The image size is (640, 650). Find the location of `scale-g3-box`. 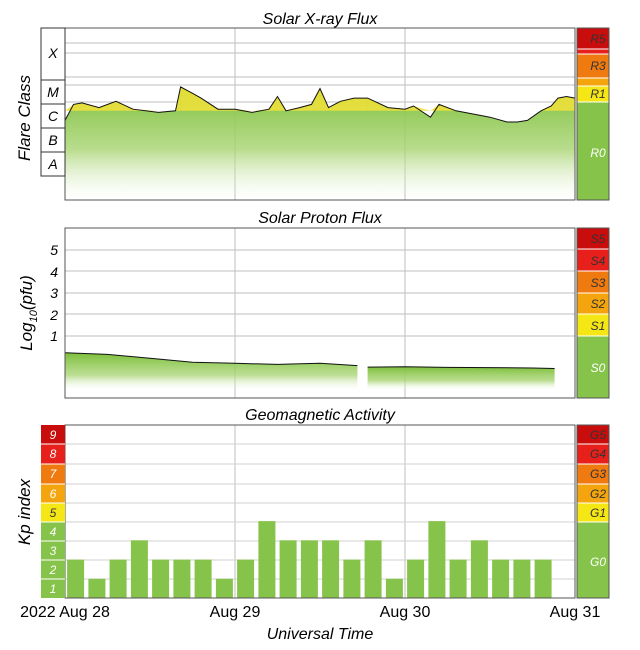

scale-g3-box is located at coordinates (593, 474).